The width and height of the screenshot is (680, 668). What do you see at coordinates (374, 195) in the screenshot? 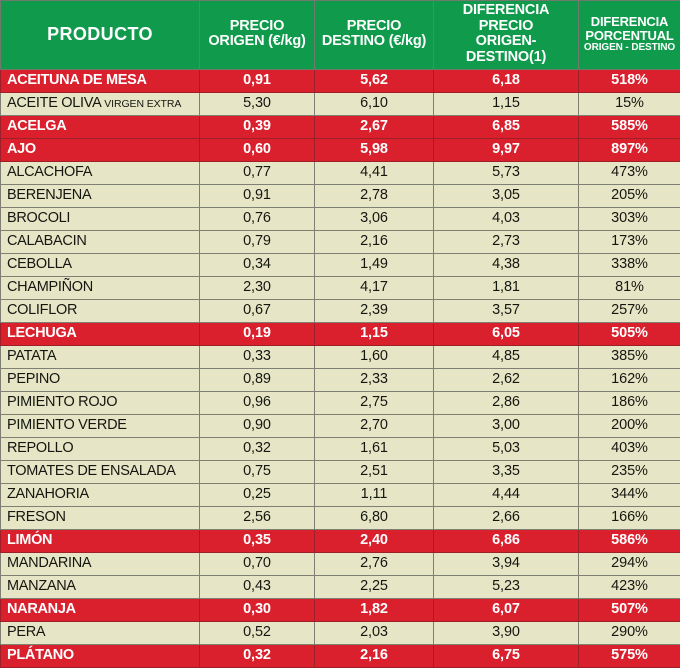
I see `cell-precio-destino: 2,78` at bounding box center [374, 195].